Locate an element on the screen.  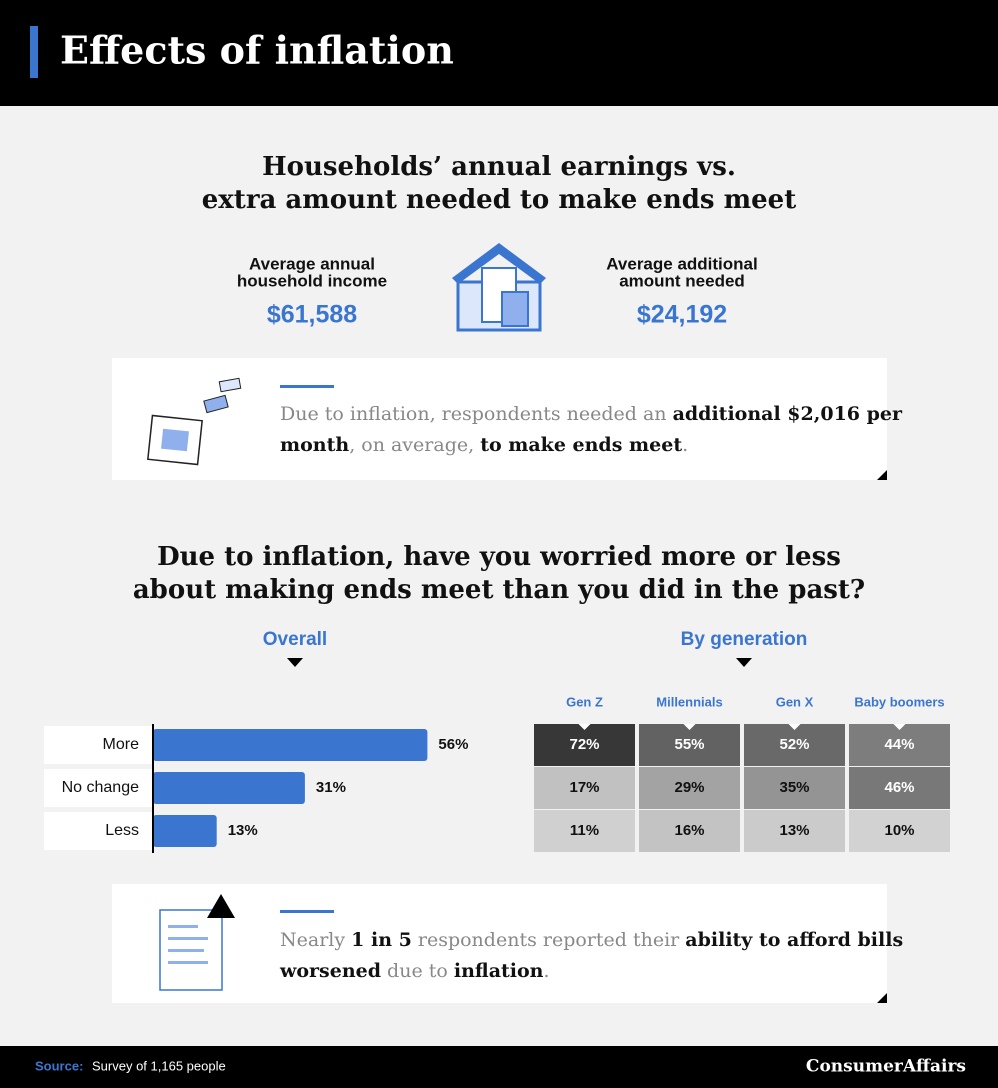
cell-label: 13% is located at coordinates (794, 830).